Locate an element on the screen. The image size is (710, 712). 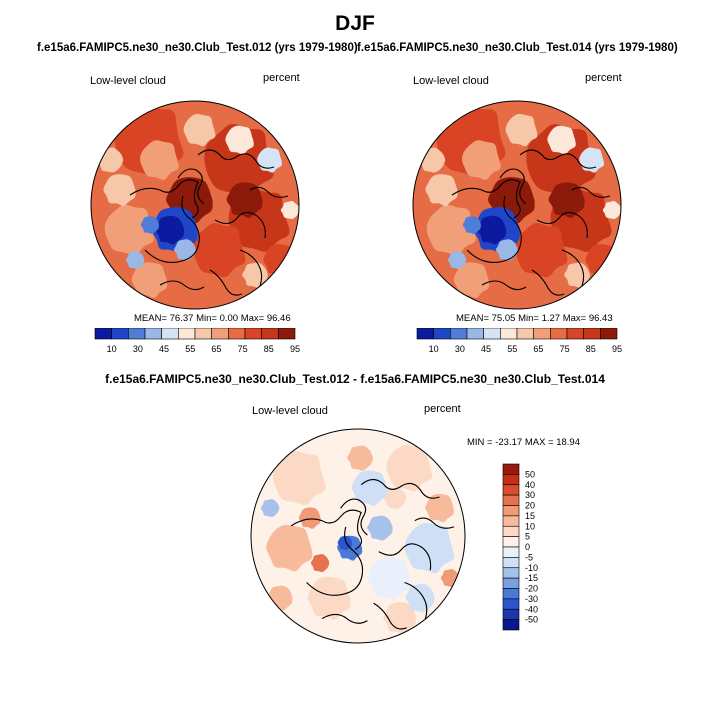
right-mean-value: 75.05 is located at coordinates (503, 318).